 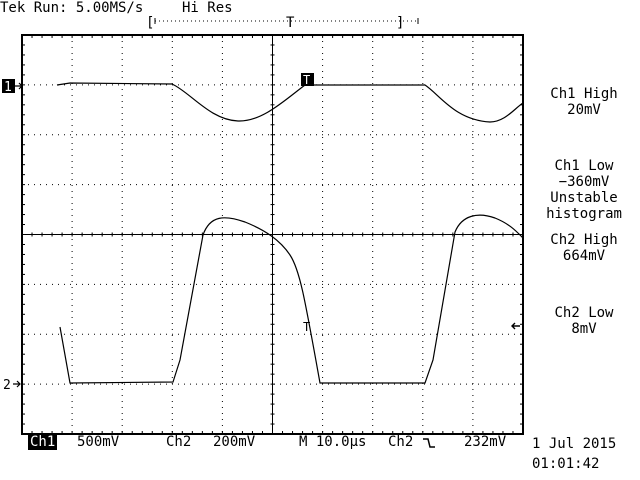 What do you see at coordinates (584, 329) in the screenshot?
I see `measurement-value: 8mV` at bounding box center [584, 329].